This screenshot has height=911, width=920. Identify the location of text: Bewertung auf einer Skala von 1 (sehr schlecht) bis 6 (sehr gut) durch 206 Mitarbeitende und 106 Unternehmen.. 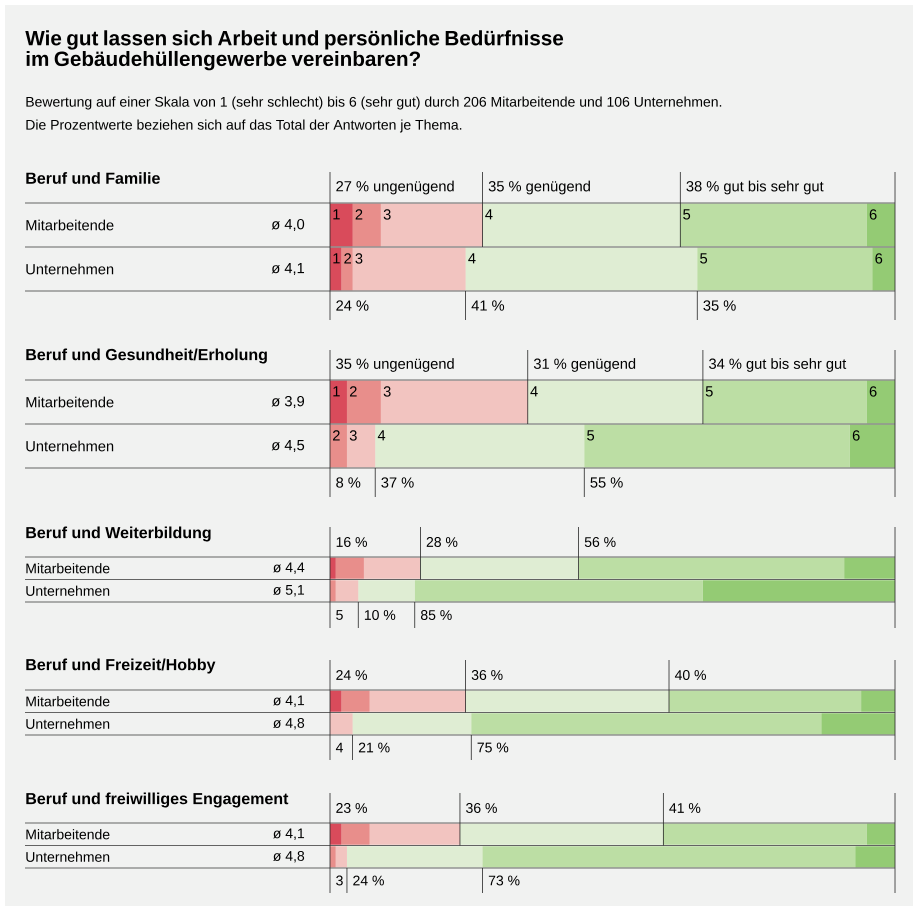
(374, 103).